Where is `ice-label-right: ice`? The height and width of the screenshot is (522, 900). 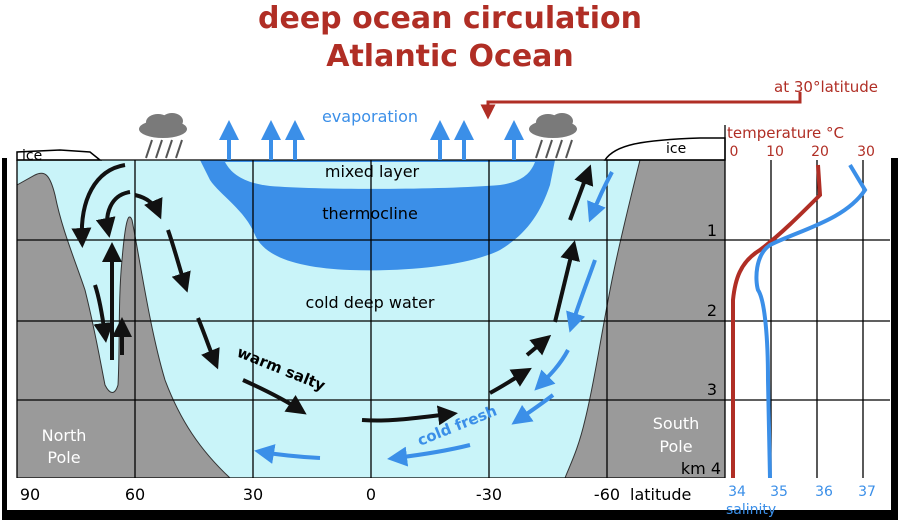
ice-label-right: ice is located at coordinates (676, 149).